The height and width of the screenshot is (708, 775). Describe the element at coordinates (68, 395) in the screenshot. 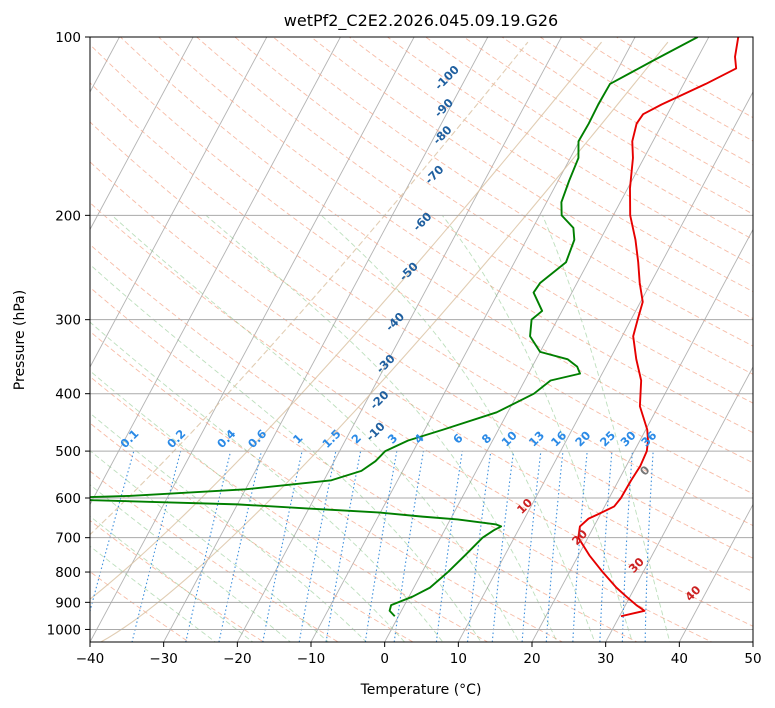

I see `y-tick-label: 400` at that location.